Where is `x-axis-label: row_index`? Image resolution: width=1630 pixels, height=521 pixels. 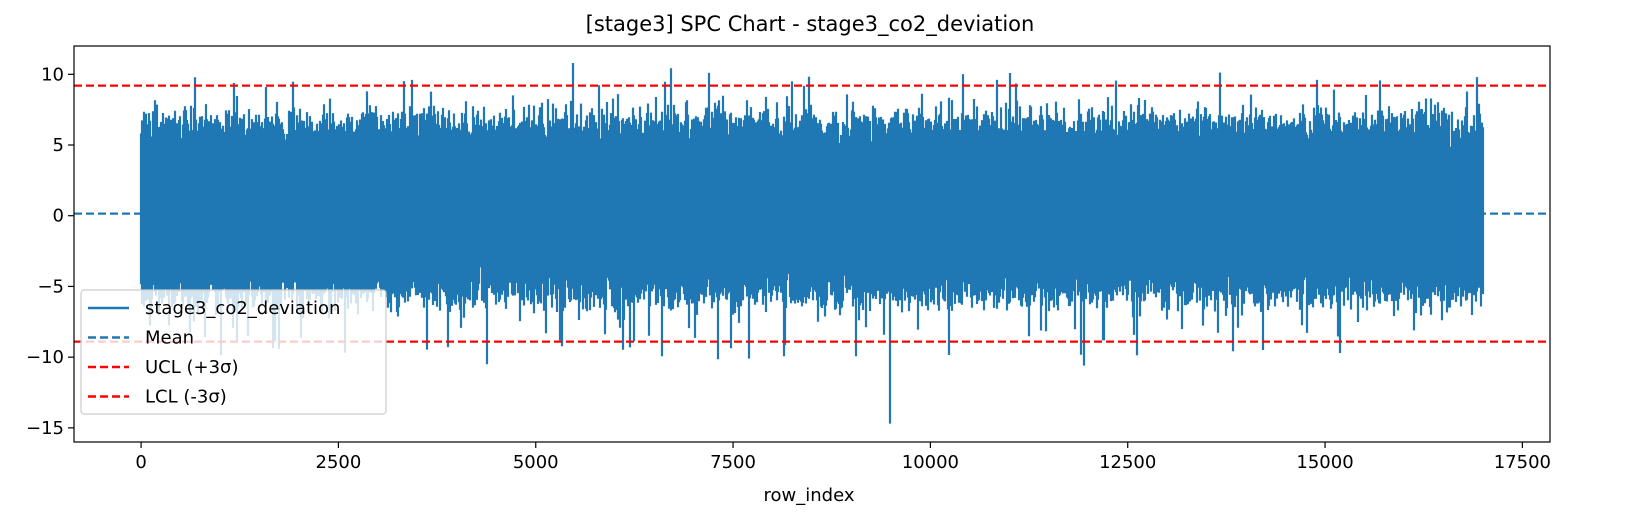 x-axis-label: row_index is located at coordinates (809, 495).